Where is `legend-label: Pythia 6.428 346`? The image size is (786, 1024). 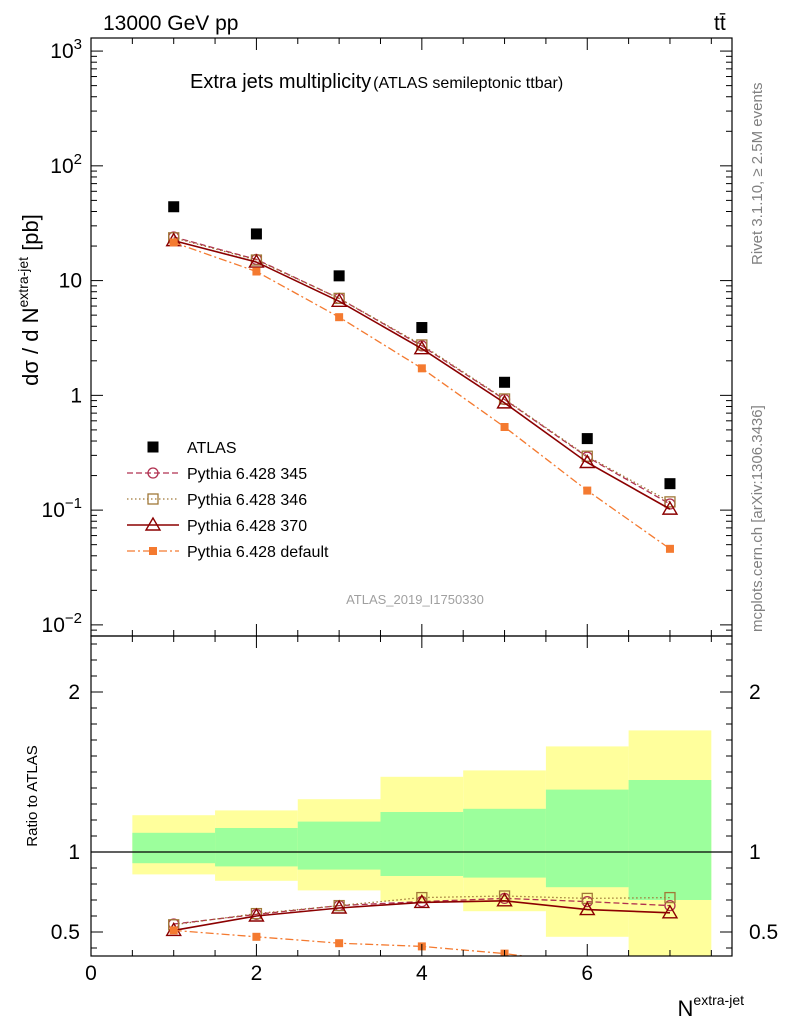 legend-label: Pythia 6.428 346 is located at coordinates (247, 500).